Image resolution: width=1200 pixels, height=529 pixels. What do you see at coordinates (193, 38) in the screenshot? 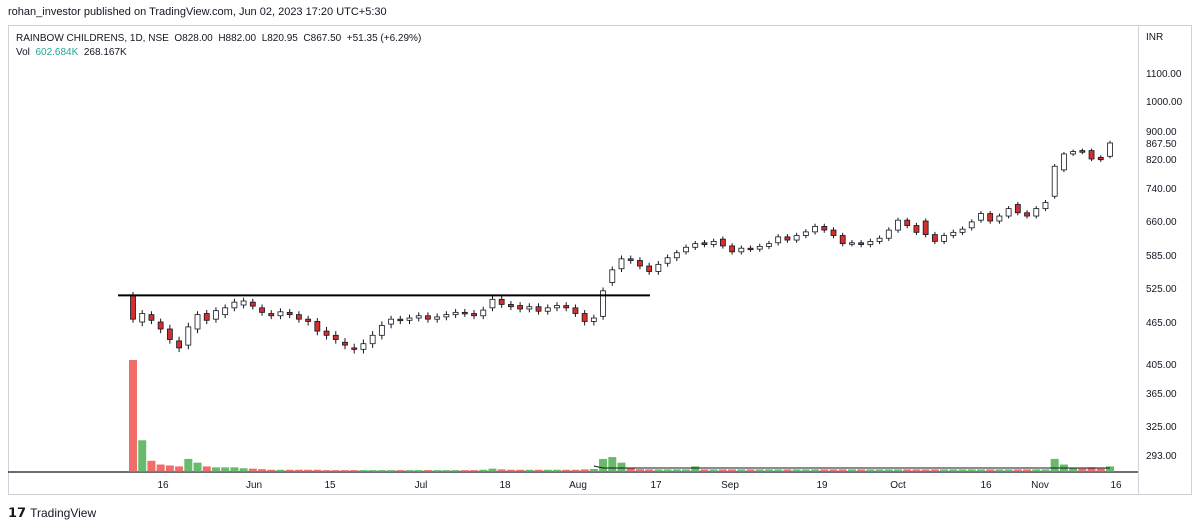
I see `open-value: O828.00` at bounding box center [193, 38].